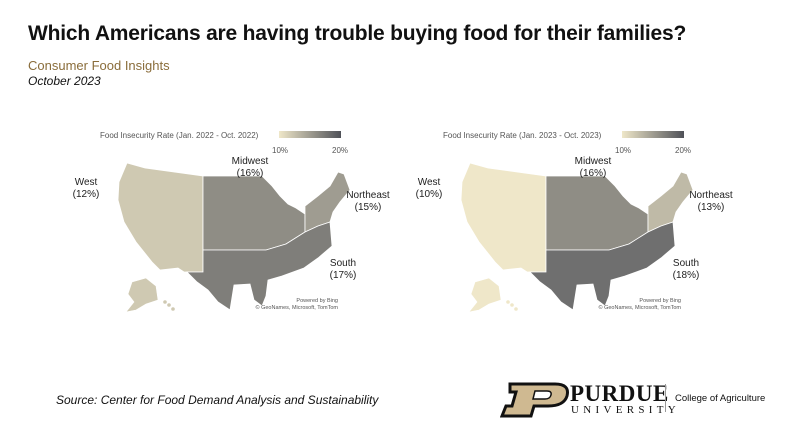 This screenshot has width=800, height=445. Describe the element at coordinates (64, 81) in the screenshot. I see `date: October 2023` at that location.